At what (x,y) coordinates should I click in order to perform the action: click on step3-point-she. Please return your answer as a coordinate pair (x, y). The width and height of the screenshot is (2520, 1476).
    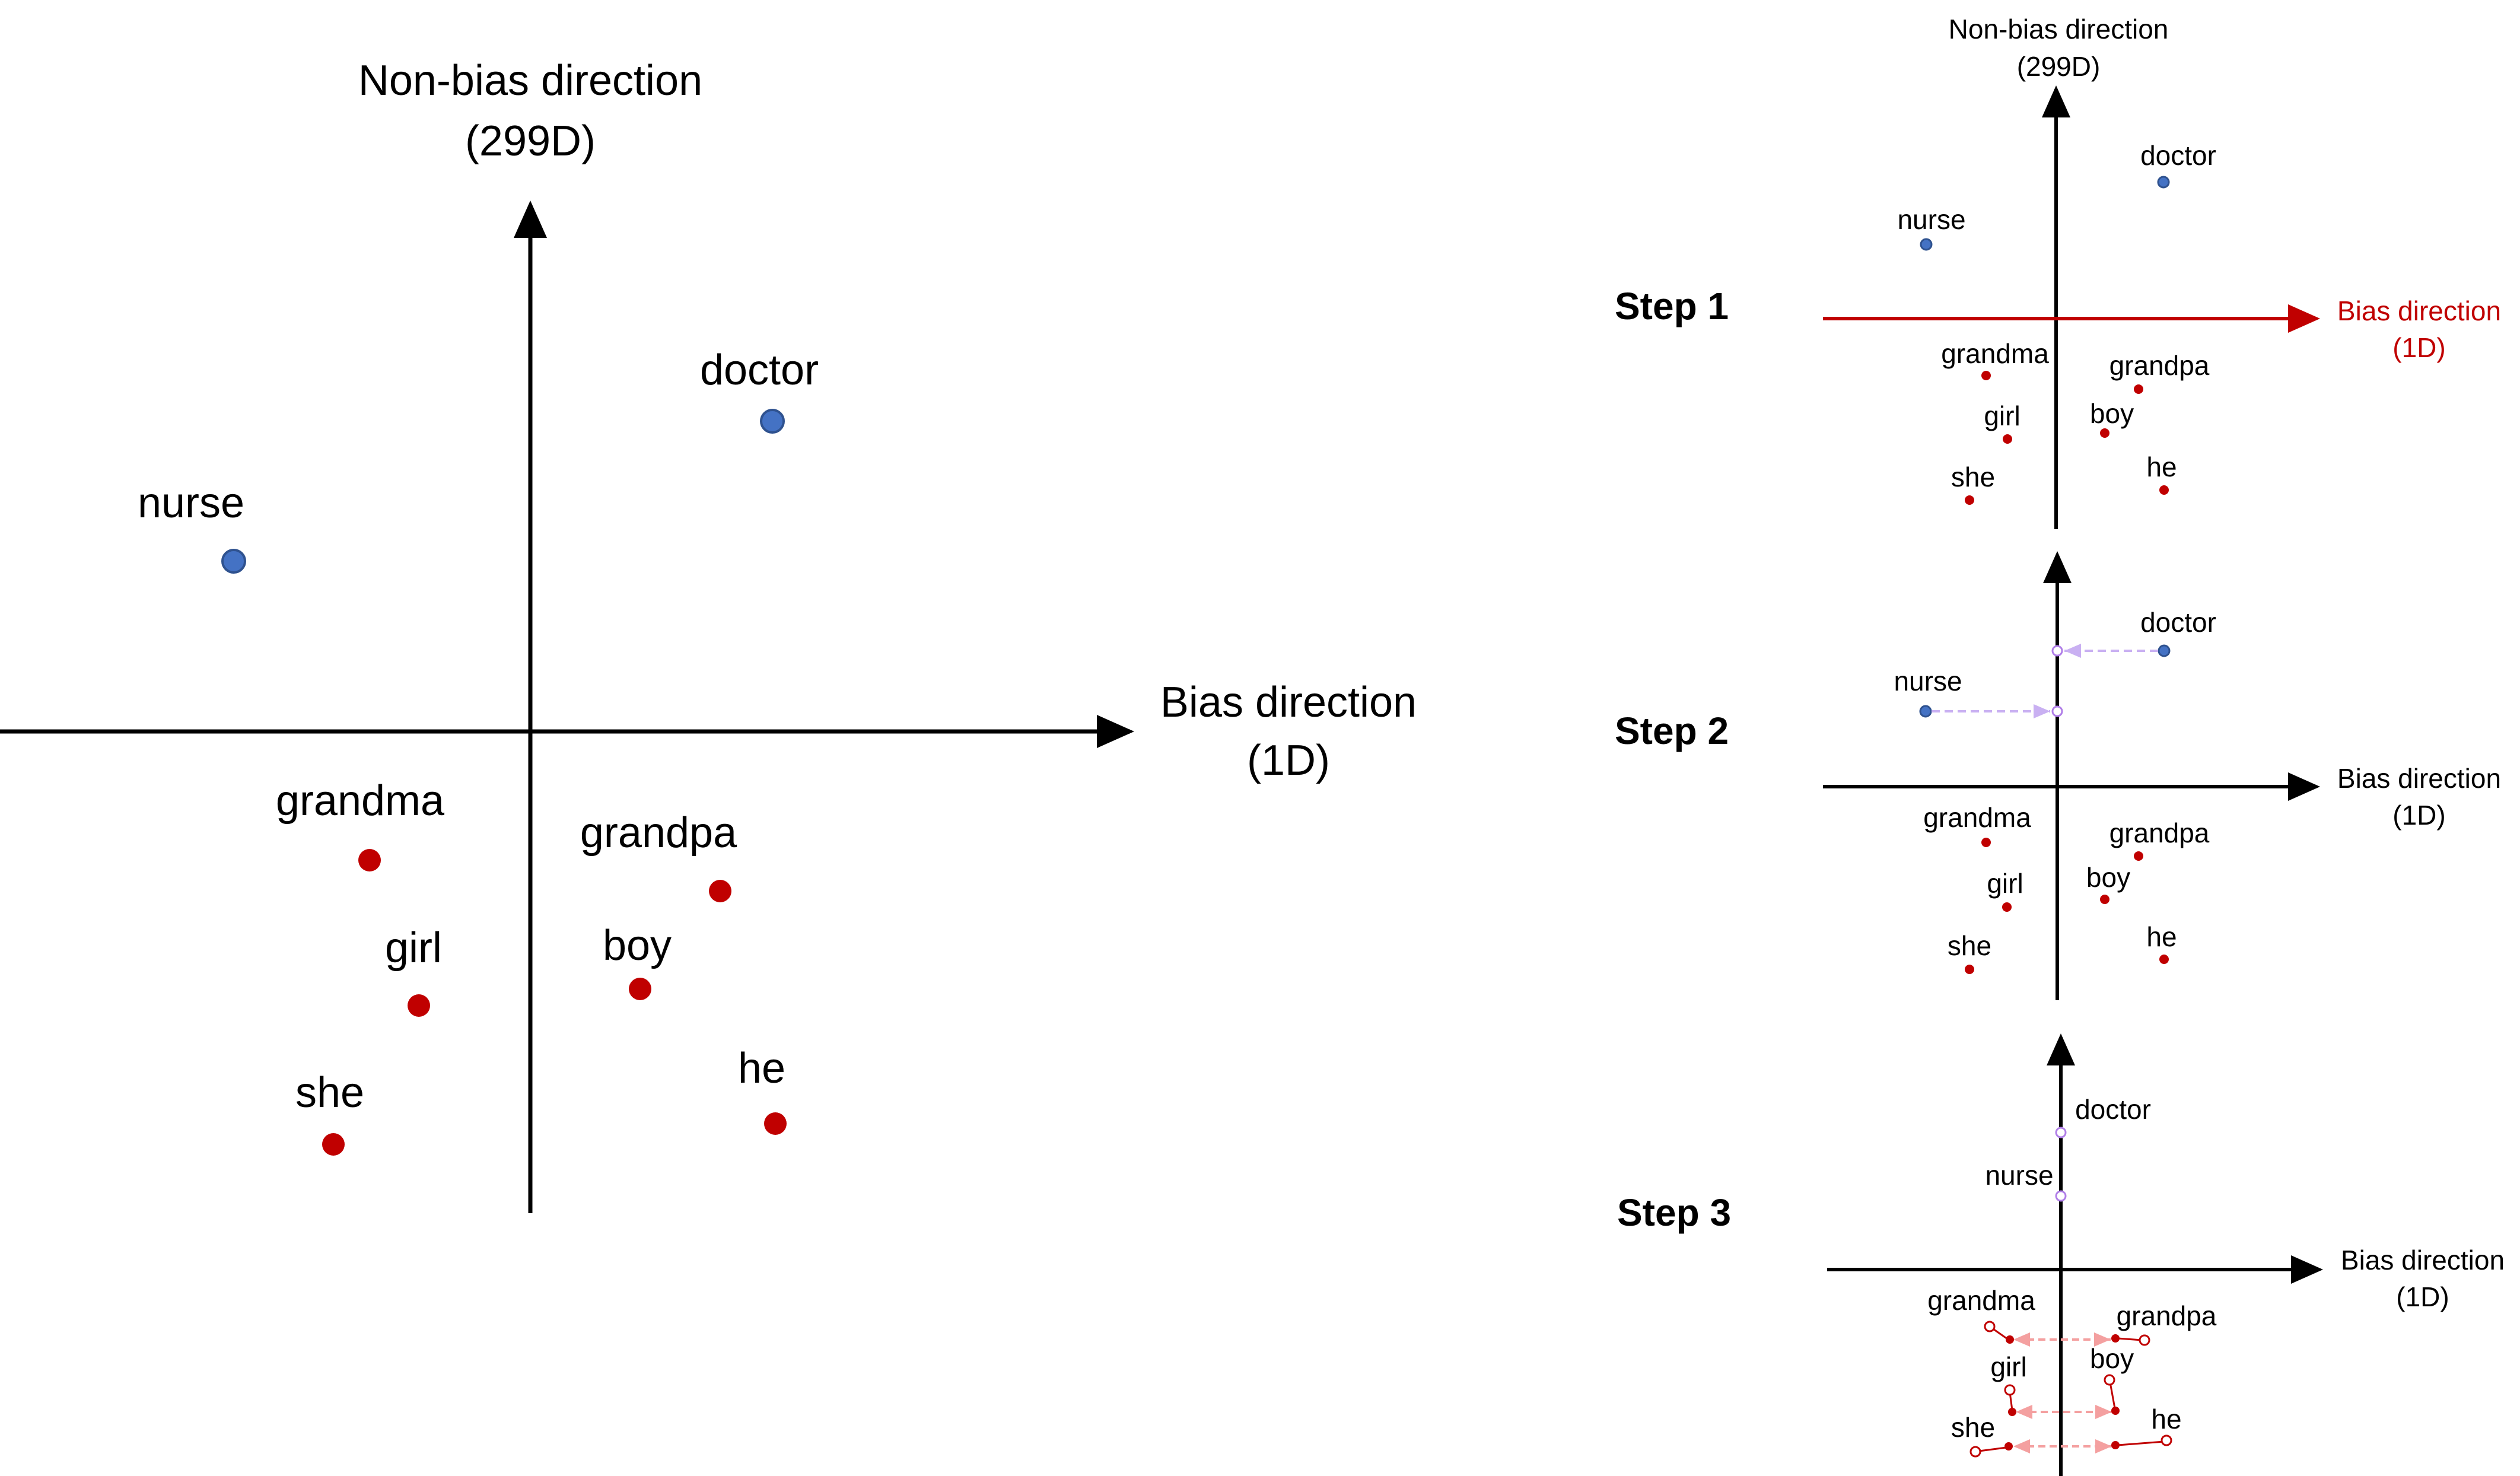
    Looking at the image, I should click on (2008, 1446).